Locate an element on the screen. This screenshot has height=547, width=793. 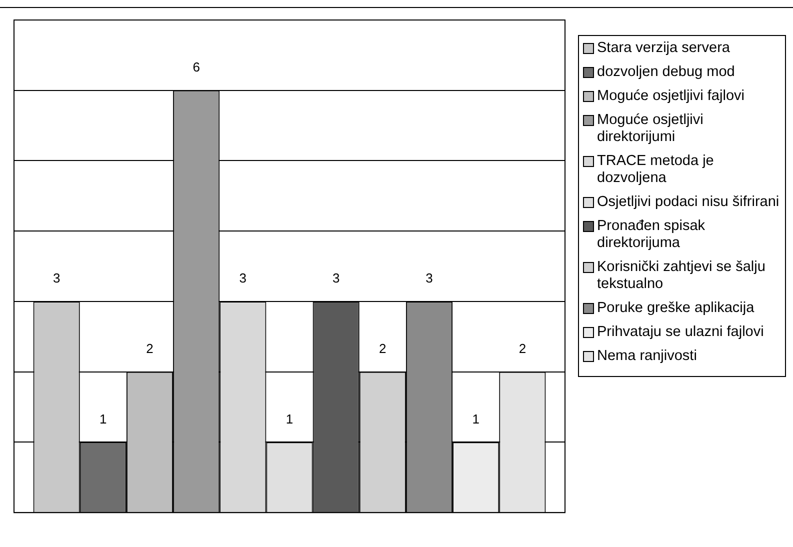
legend-label: Moguće osjetljivi fajlovi is located at coordinates (670, 96).